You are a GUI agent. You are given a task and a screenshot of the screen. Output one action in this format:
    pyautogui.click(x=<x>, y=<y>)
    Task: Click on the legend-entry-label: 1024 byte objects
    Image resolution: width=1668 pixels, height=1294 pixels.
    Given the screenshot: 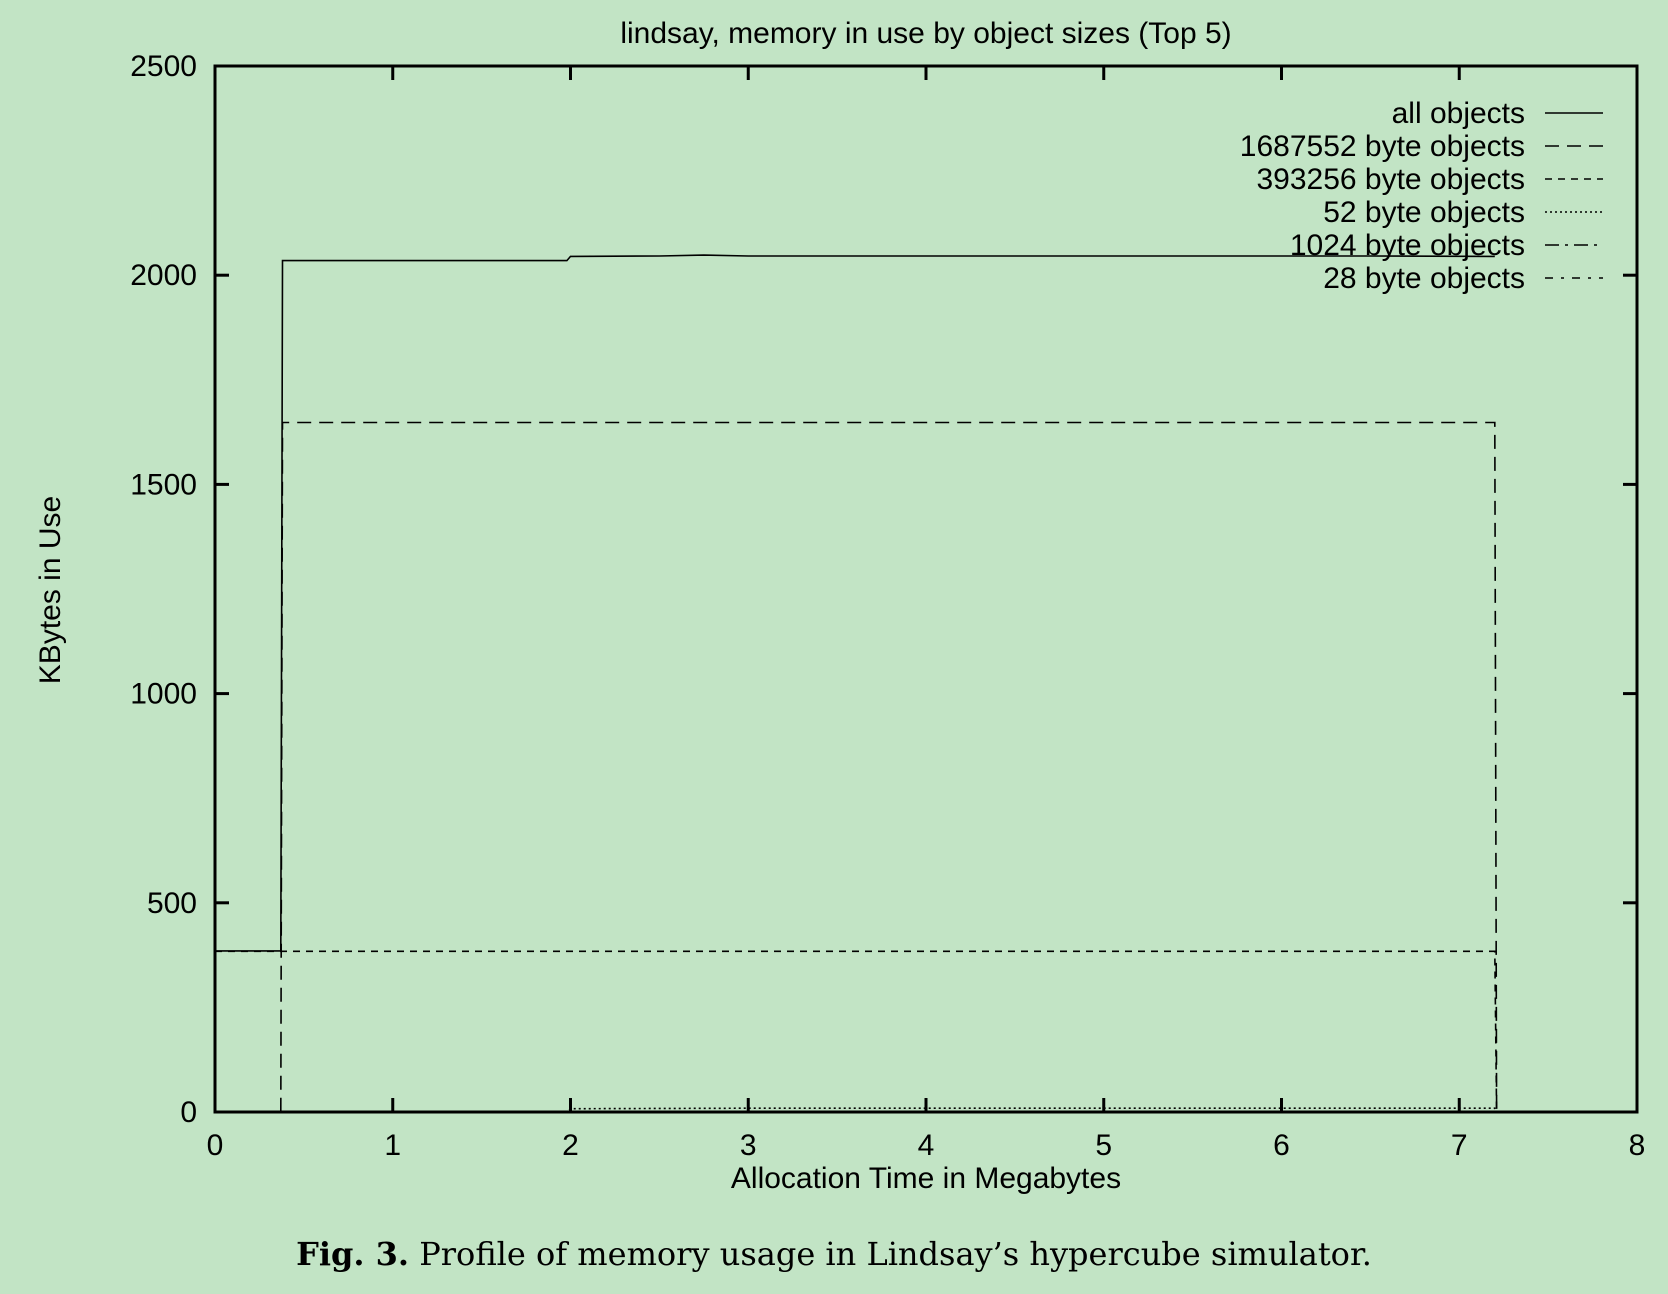 What is the action you would take?
    pyautogui.click(x=1407, y=245)
    